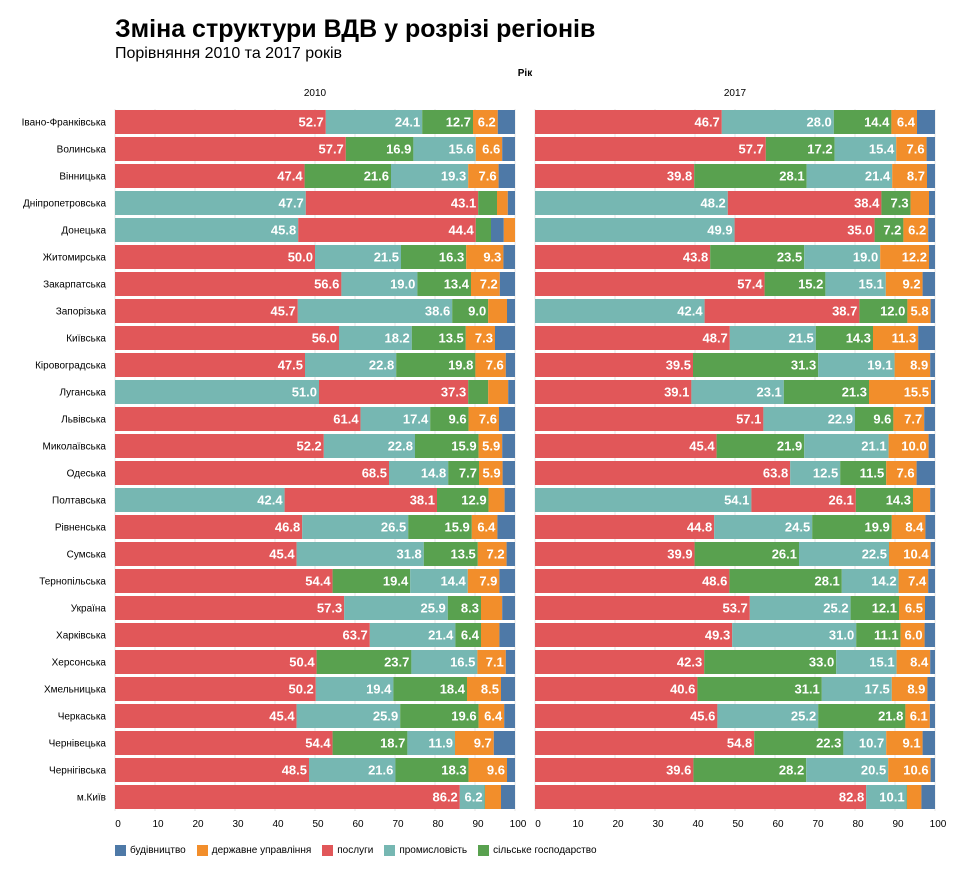  I want to click on data-label: 25.9, so click(432, 608).